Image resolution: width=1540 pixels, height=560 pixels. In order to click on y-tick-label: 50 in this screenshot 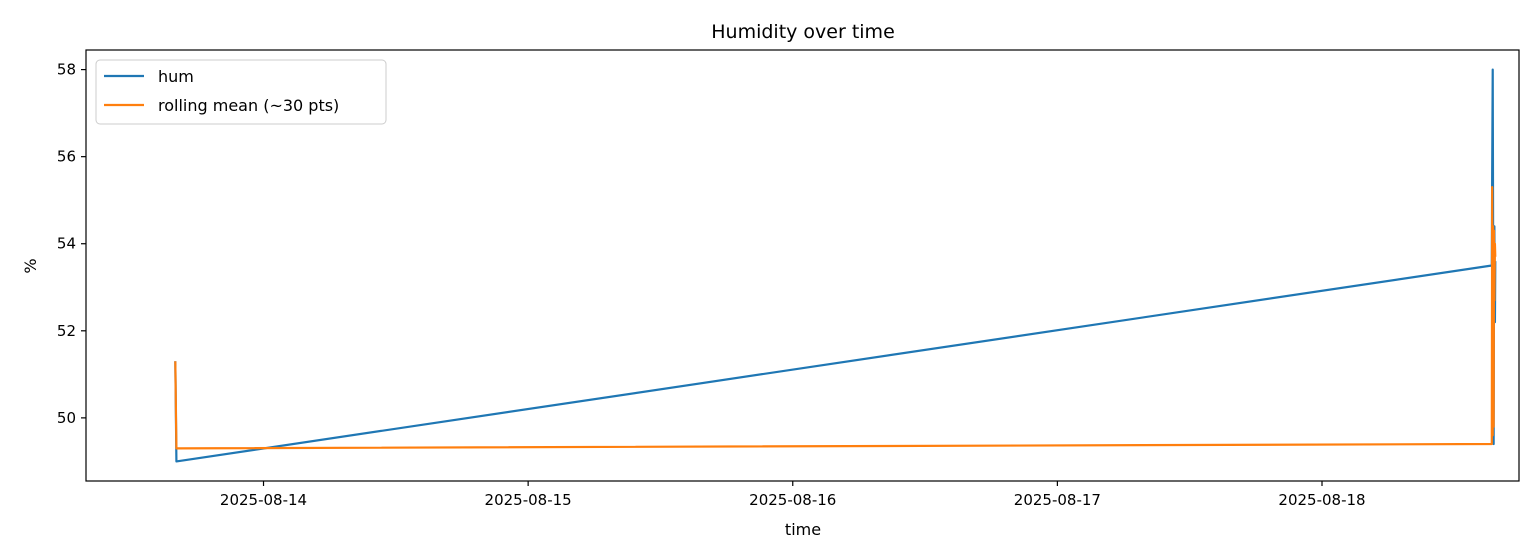, I will do `click(66, 418)`.